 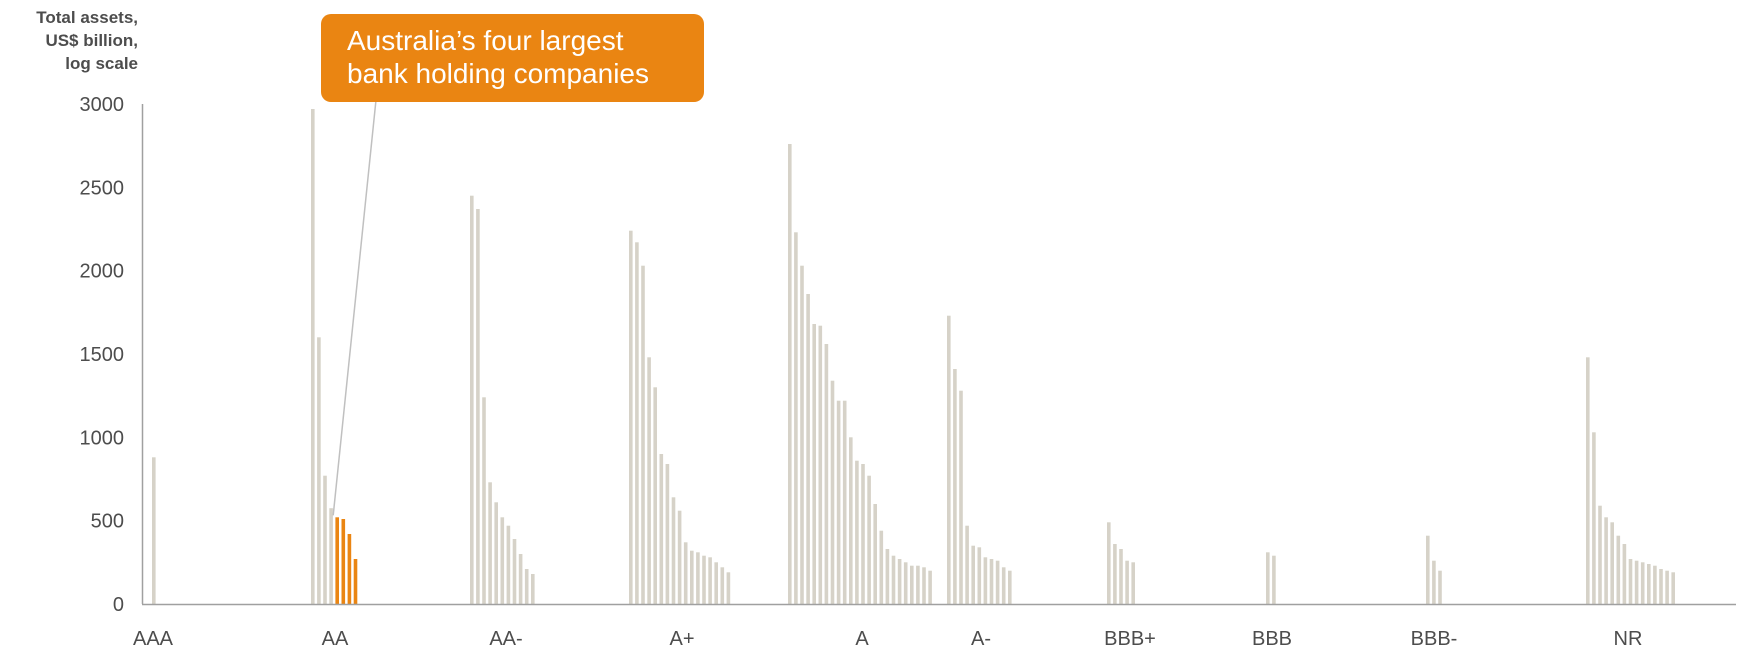 What do you see at coordinates (955, 486) in the screenshot?
I see `bar-A--2` at bounding box center [955, 486].